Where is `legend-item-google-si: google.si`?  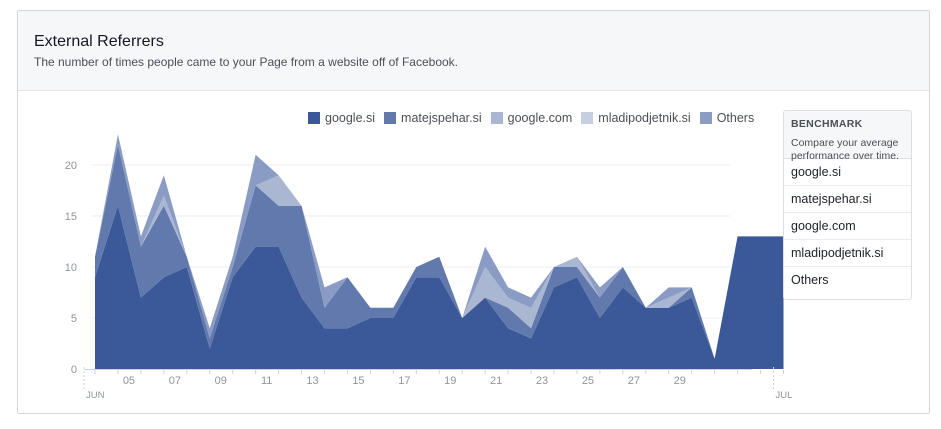 legend-item-google-si: google.si is located at coordinates (341, 118).